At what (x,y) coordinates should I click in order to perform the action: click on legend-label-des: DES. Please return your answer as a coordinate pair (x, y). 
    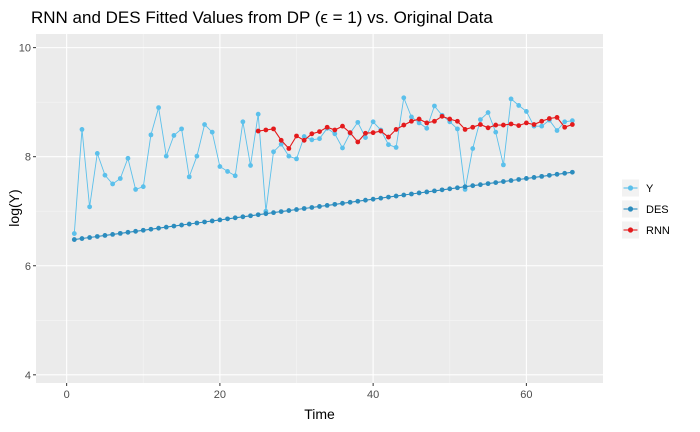
    Looking at the image, I should click on (657, 210).